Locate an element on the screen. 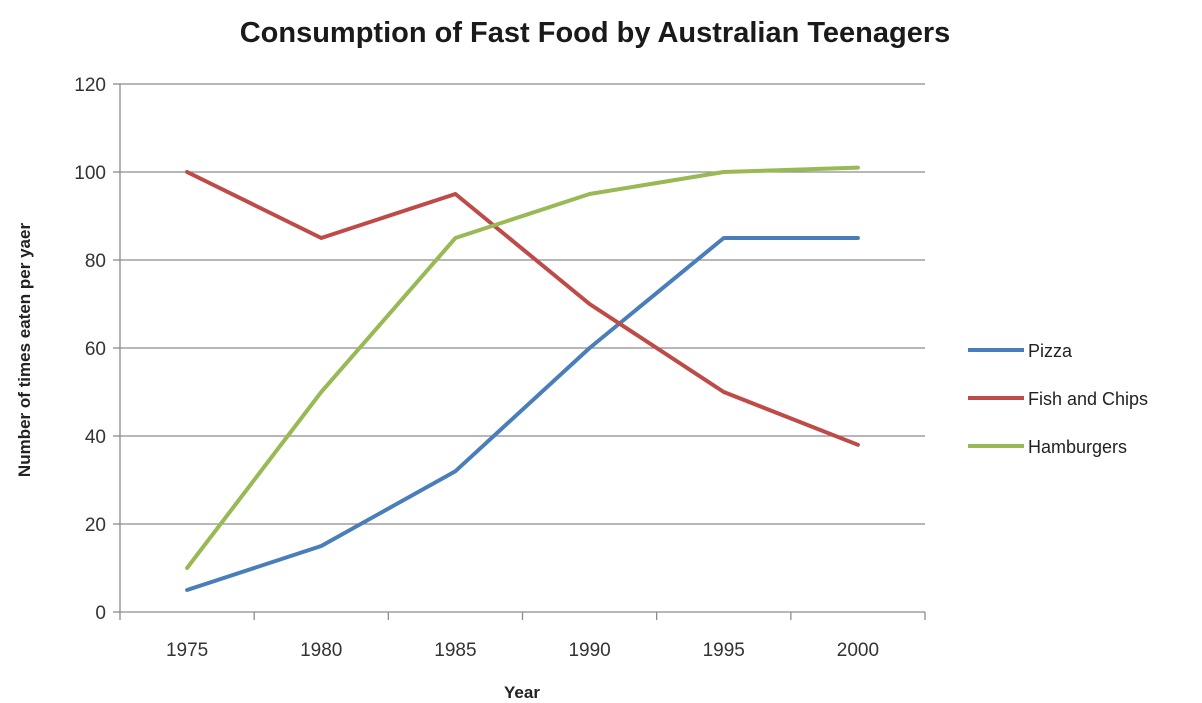  x-tick-label: 1980 is located at coordinates (321, 650).